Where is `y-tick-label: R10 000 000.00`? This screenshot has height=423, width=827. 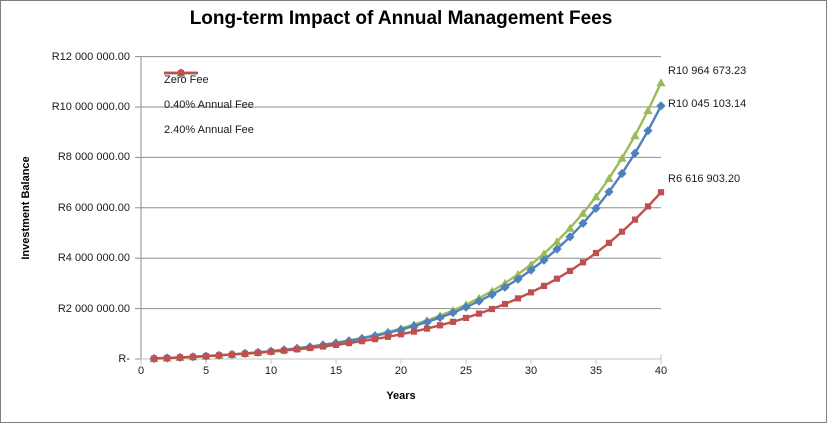
y-tick-label: R10 000 000.00 is located at coordinates (90, 107).